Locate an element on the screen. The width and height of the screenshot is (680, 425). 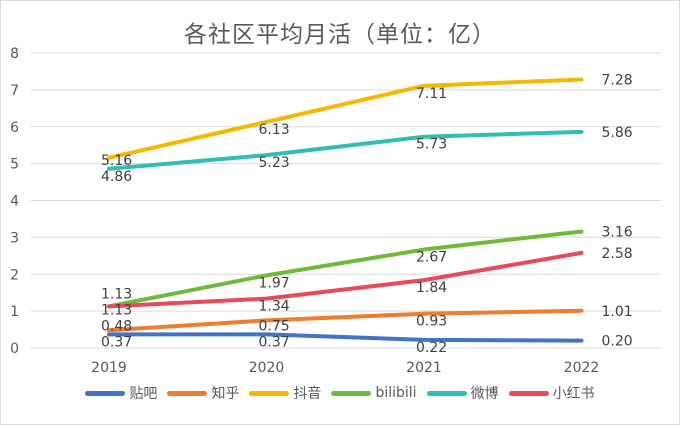
data-label: 2.67 is located at coordinates (431, 258).